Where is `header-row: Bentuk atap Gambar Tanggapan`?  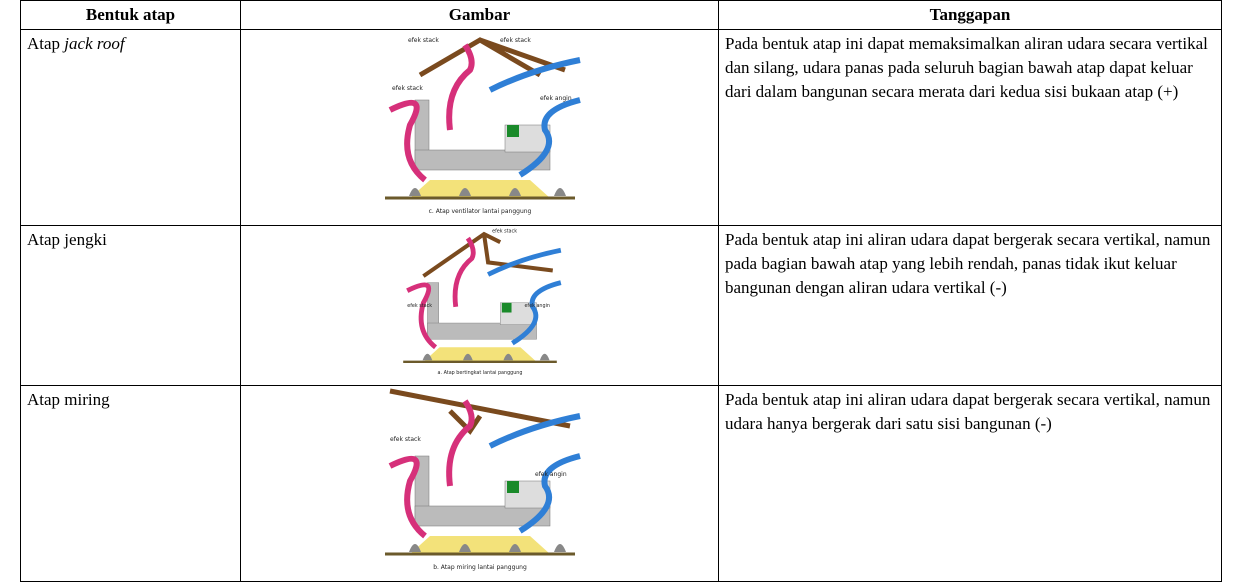 header-row: Bentuk atap Gambar Tanggapan is located at coordinates (621, 15).